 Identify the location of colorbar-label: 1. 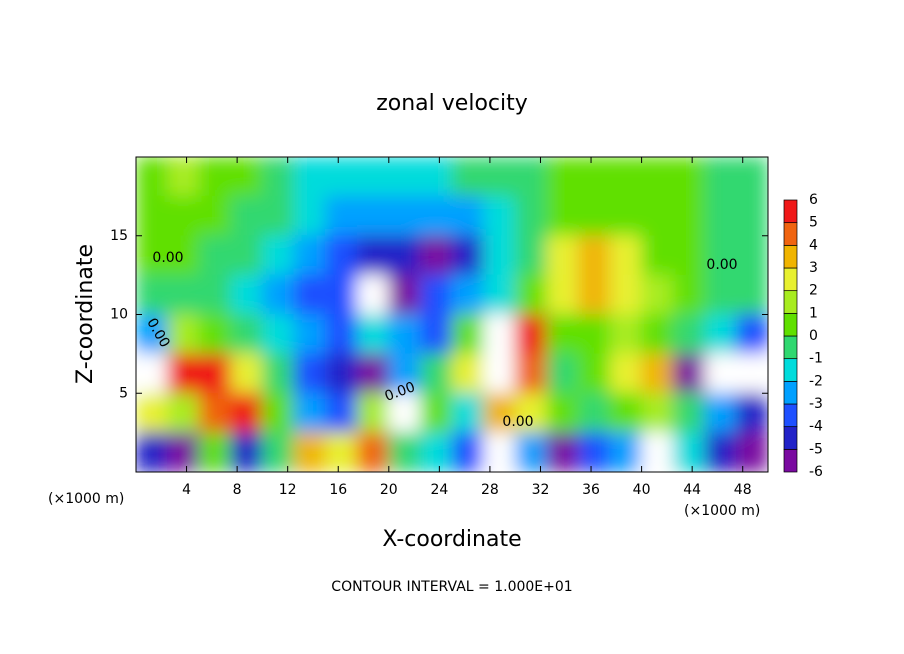
(813, 313).